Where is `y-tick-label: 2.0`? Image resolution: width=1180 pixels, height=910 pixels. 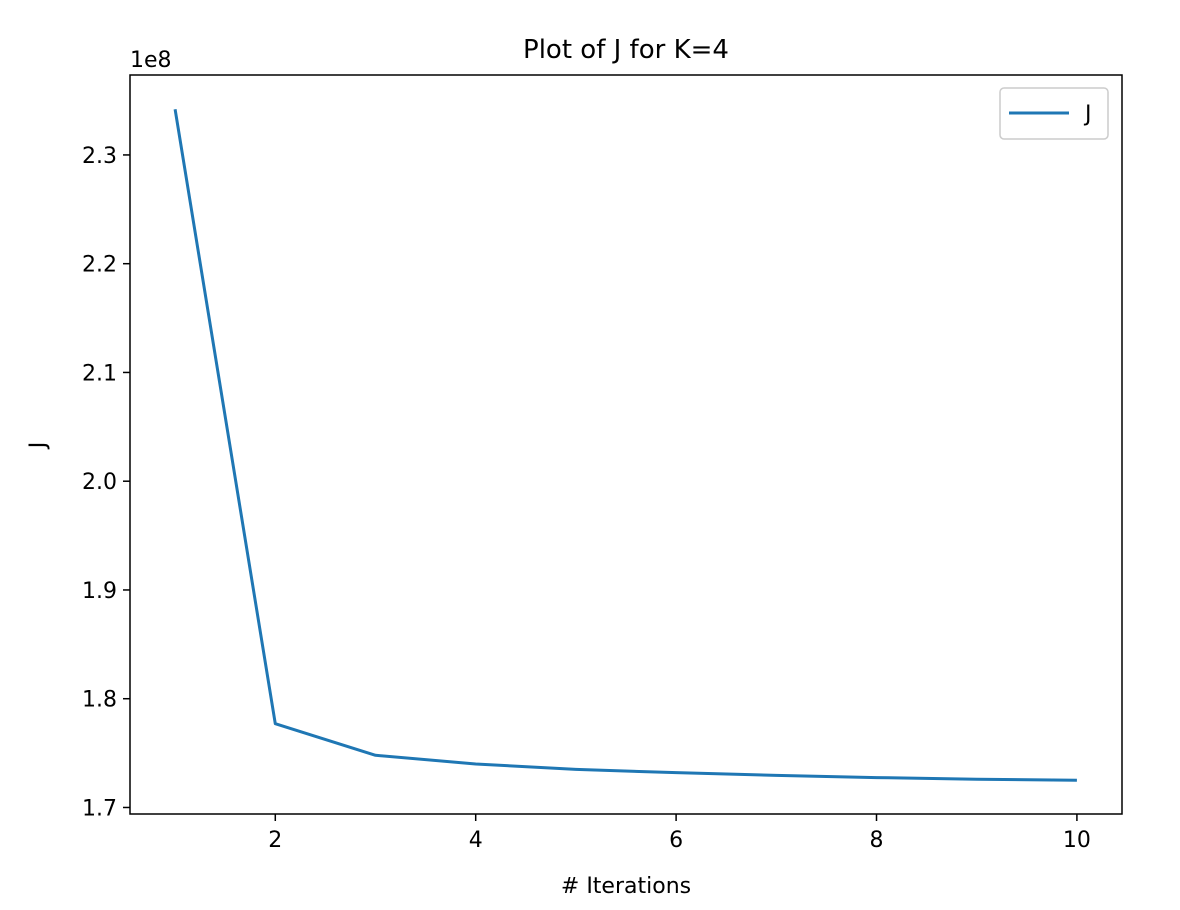 y-tick-label: 2.0 is located at coordinates (99, 482).